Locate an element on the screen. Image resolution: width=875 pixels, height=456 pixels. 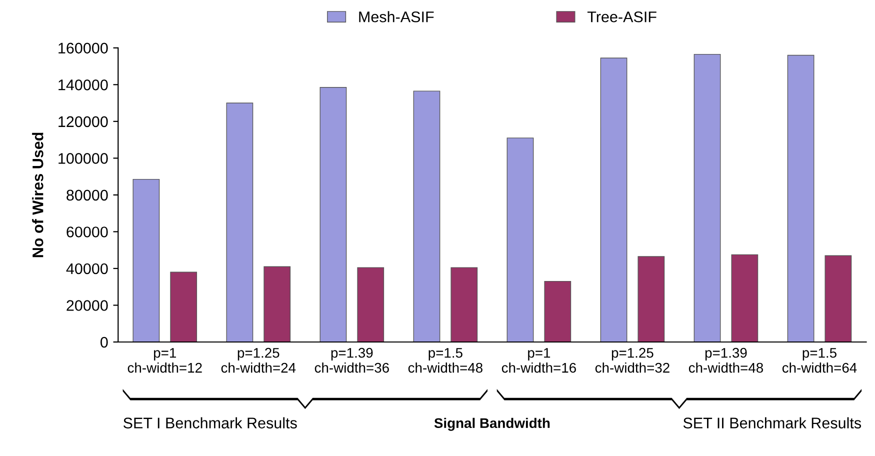
y-tick-label: 140000 is located at coordinates (83, 85).